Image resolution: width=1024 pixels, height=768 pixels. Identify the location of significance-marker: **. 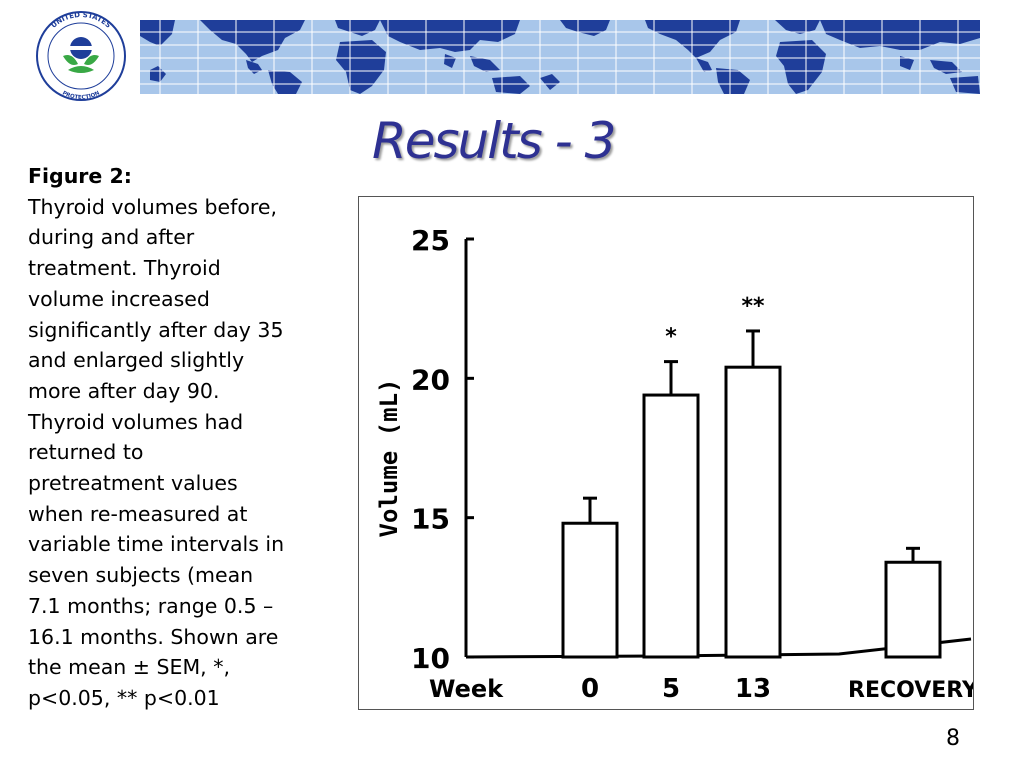
(753, 306).